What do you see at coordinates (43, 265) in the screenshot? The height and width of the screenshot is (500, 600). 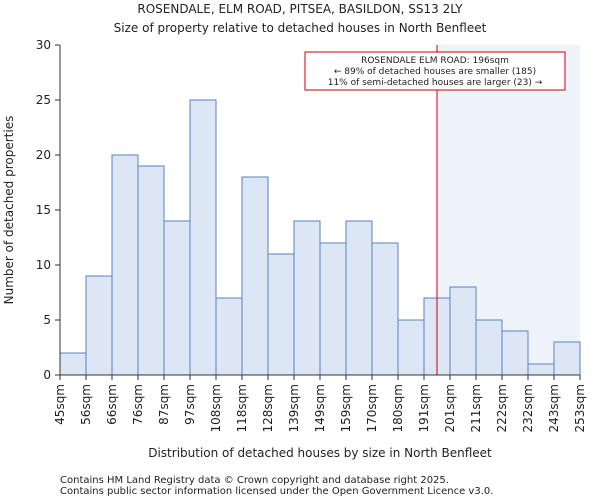 I see `y-tick-label-10: 10` at bounding box center [43, 265].